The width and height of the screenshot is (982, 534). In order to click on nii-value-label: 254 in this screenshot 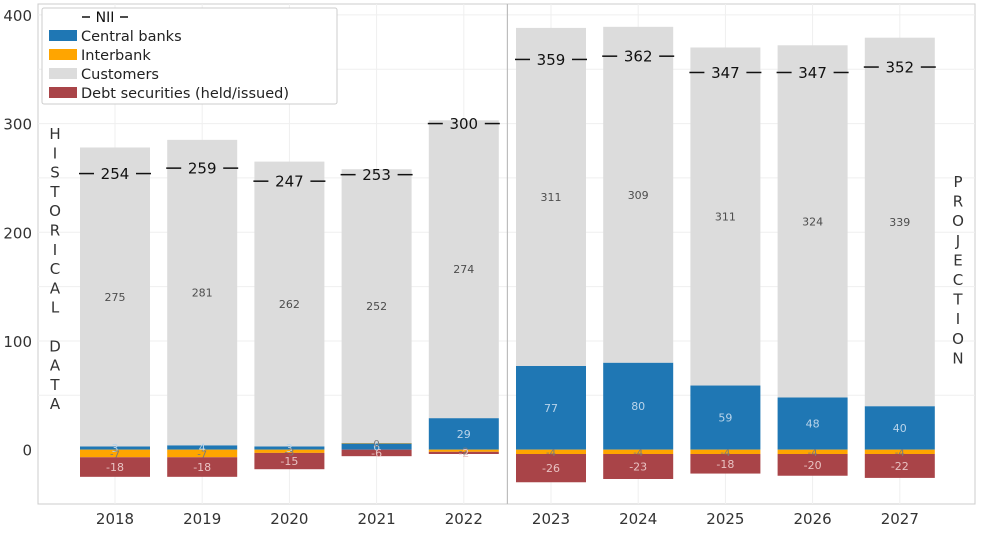, I will do `click(115, 174)`.